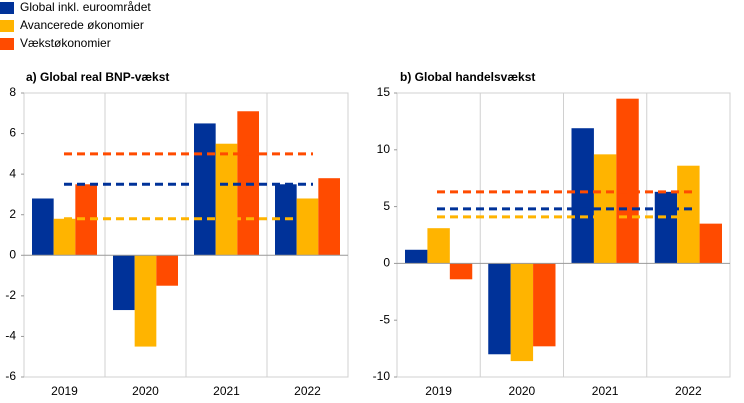 The width and height of the screenshot is (744, 403). I want to click on legend-label: Global inkl. euroområdet, so click(85, 7).